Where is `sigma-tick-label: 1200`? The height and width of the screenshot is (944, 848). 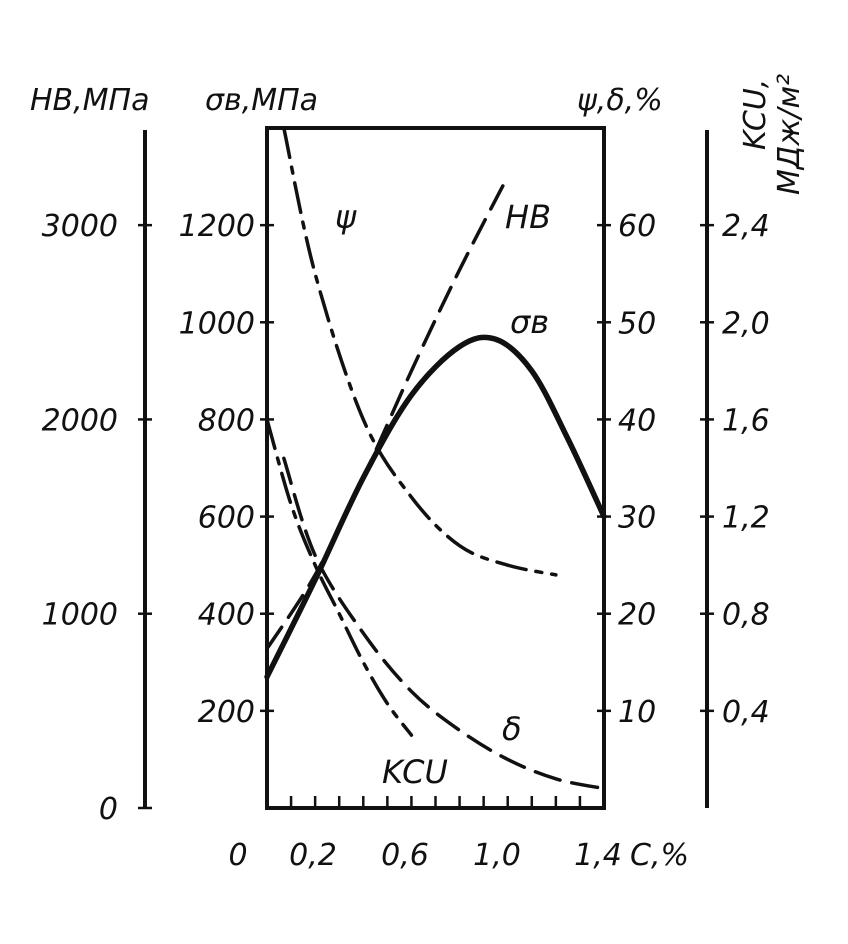
sigma-tick-label: 1200 is located at coordinates (217, 226).